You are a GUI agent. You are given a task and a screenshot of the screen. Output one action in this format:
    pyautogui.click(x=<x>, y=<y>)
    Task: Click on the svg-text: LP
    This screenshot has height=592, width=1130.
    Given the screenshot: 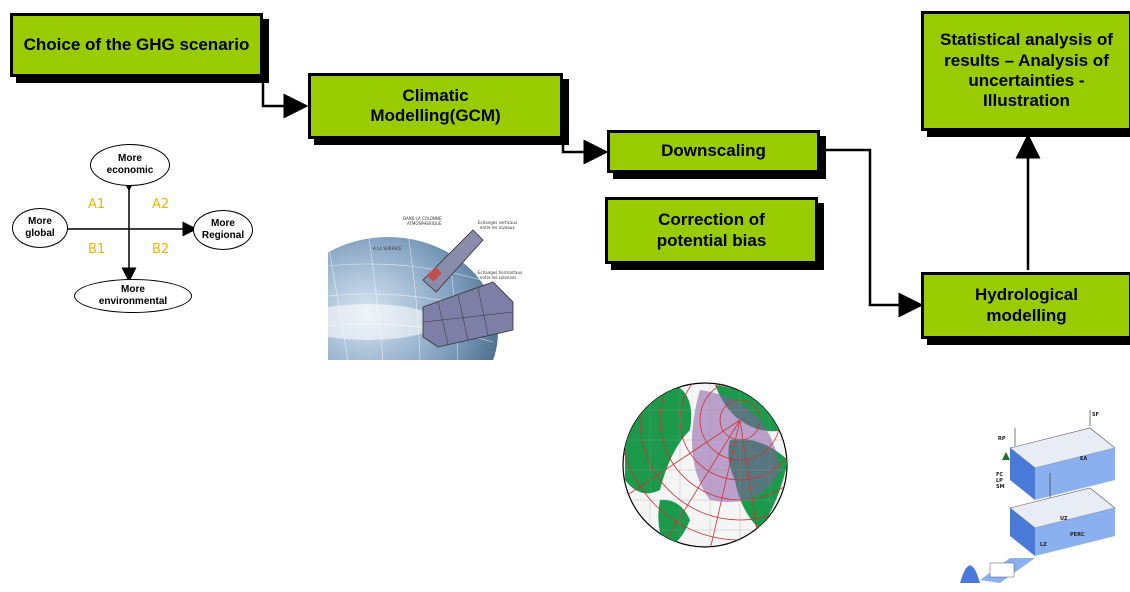 What is the action you would take?
    pyautogui.click(x=999, y=481)
    